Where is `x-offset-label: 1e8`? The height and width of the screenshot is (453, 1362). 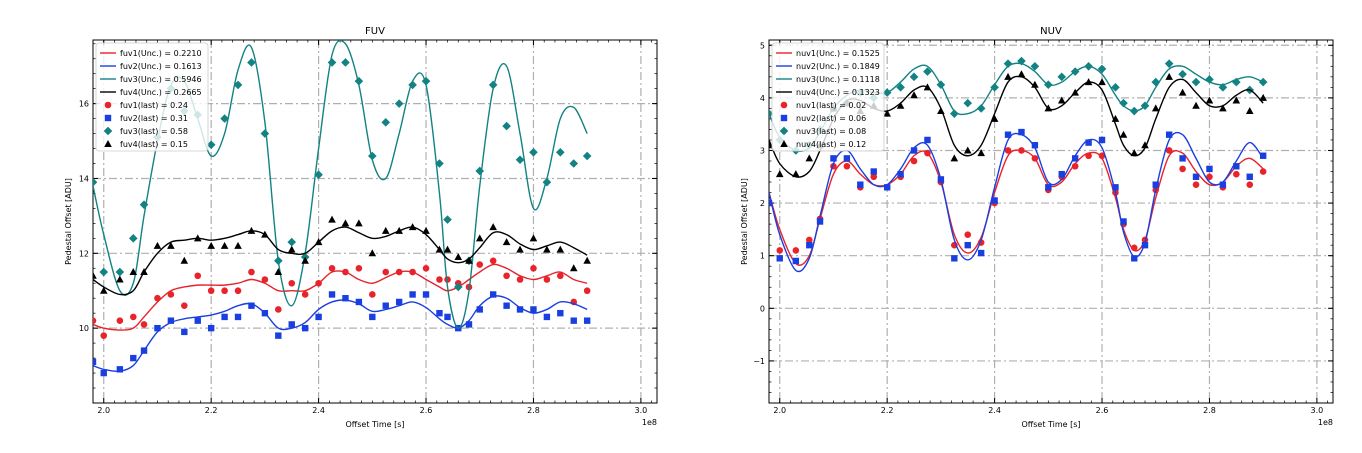
x-offset-label: 1e8 is located at coordinates (1325, 422).